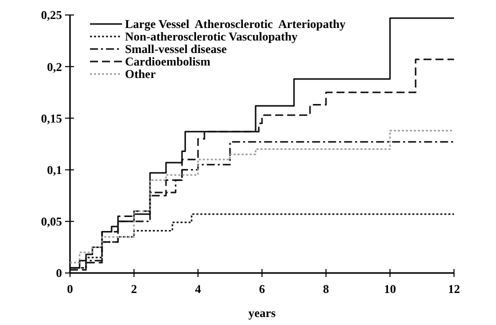  What do you see at coordinates (51, 221) in the screenshot?
I see `y-tick-label: 0,05` at bounding box center [51, 221].